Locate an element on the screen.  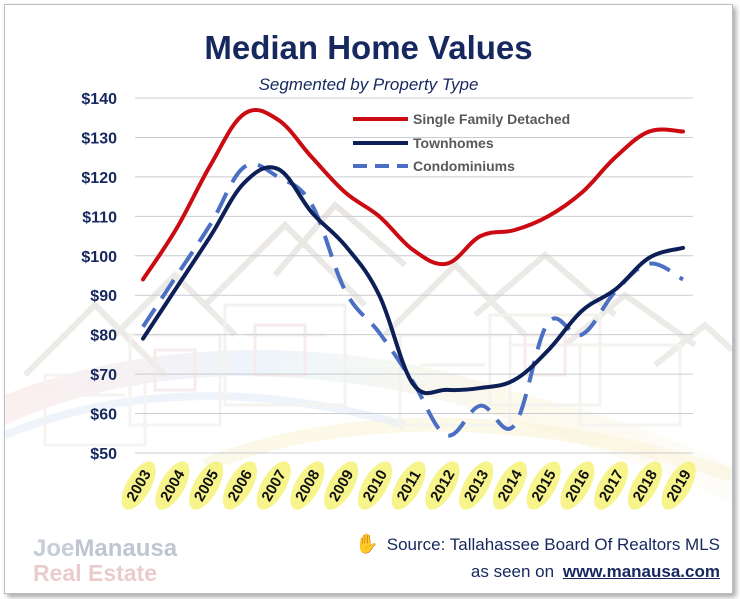
seen-on-prefix: as seen on is located at coordinates (512, 571).